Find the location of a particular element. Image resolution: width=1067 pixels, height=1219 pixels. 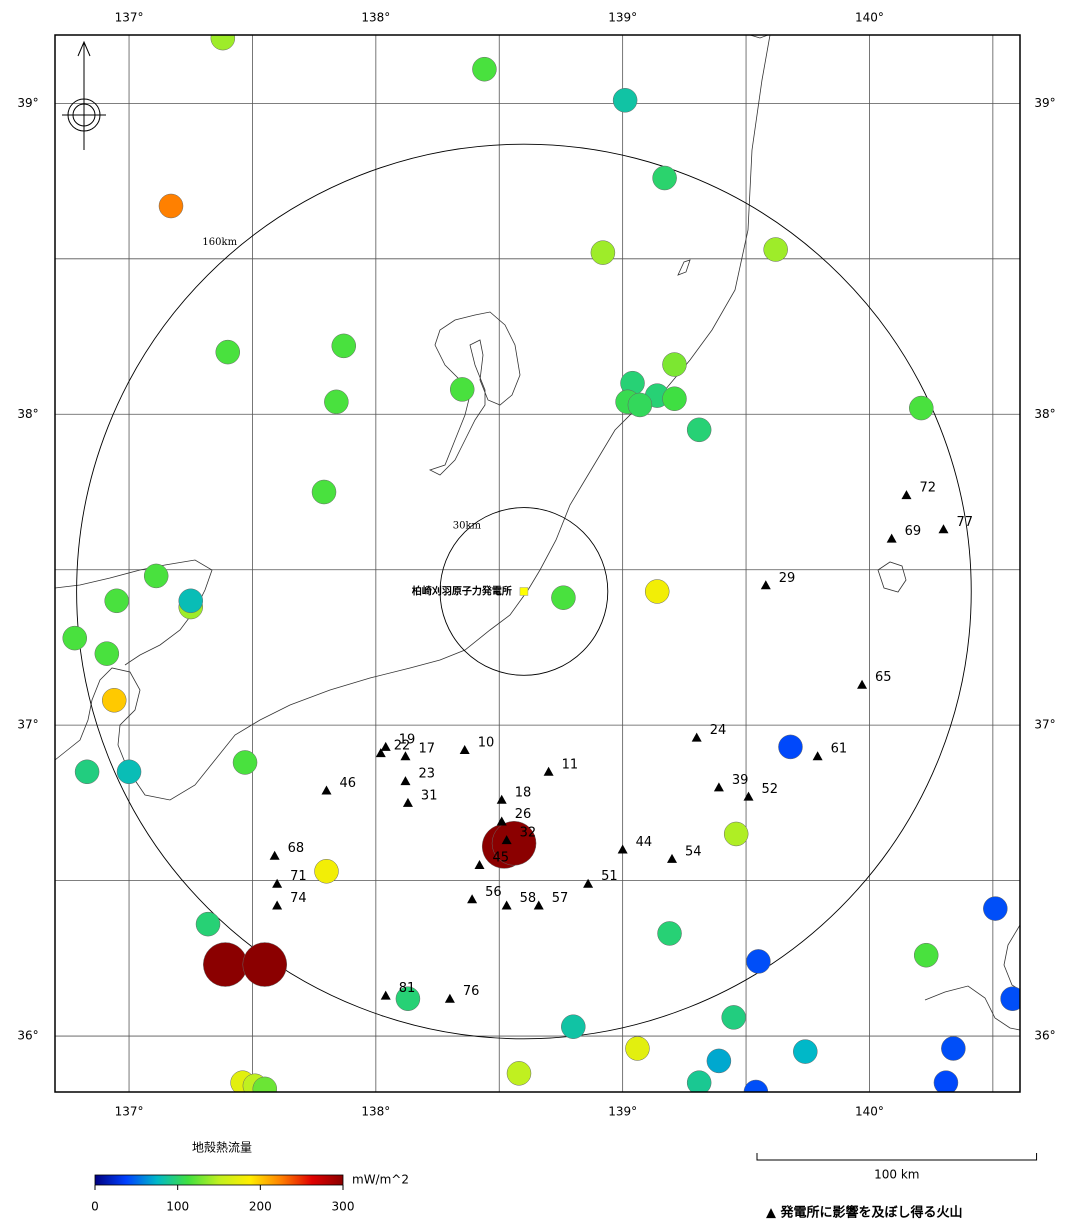

colorbar-tick-label: 100 is located at coordinates (177, 1207).